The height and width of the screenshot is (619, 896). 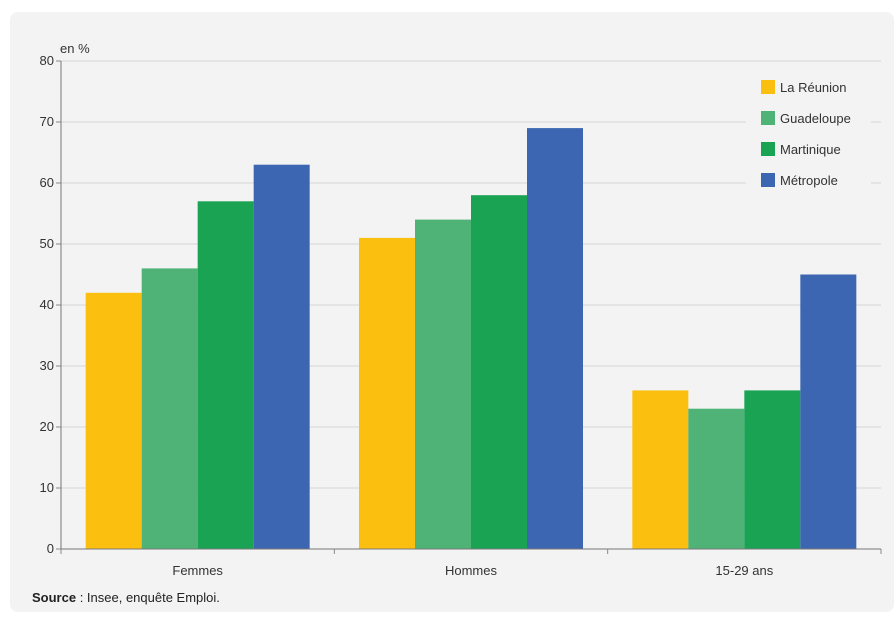 What do you see at coordinates (47, 365) in the screenshot?
I see `y-tick-label: 30` at bounding box center [47, 365].